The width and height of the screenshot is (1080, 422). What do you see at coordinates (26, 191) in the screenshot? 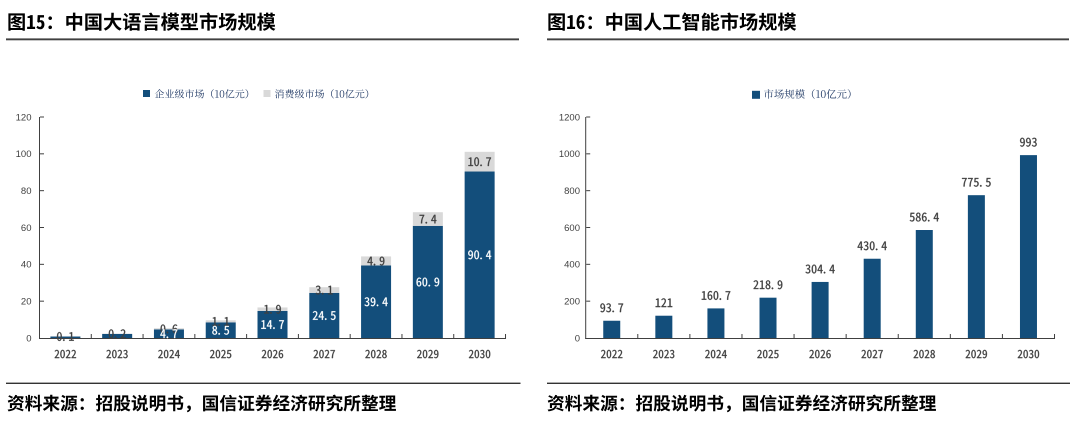
I see `svg-text: 80` at bounding box center [26, 191].